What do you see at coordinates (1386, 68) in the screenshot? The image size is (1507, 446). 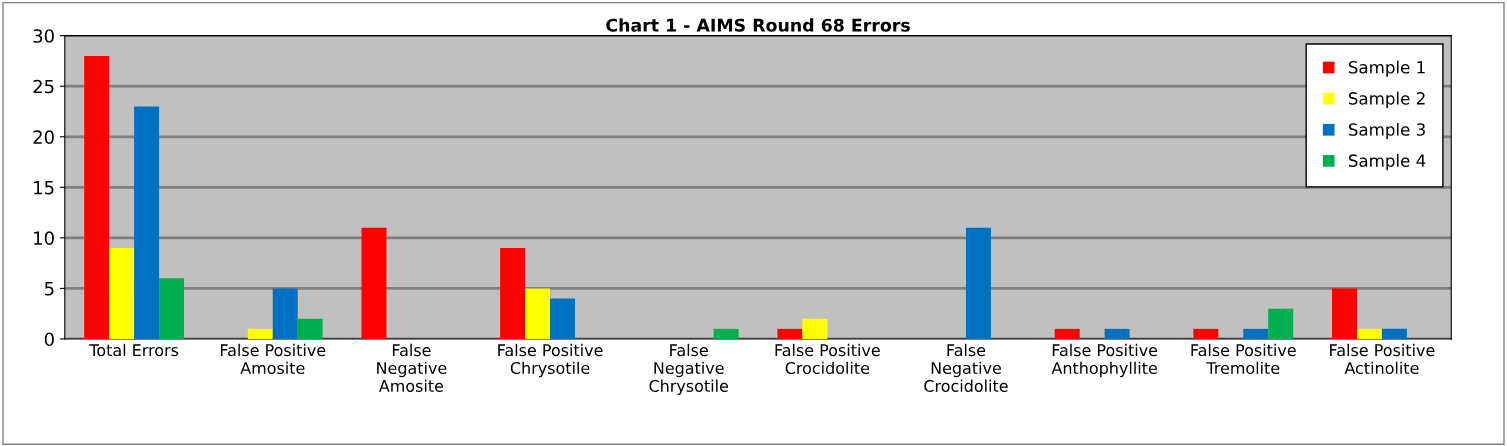 I see `legend-label: Sample 1` at bounding box center [1386, 68].